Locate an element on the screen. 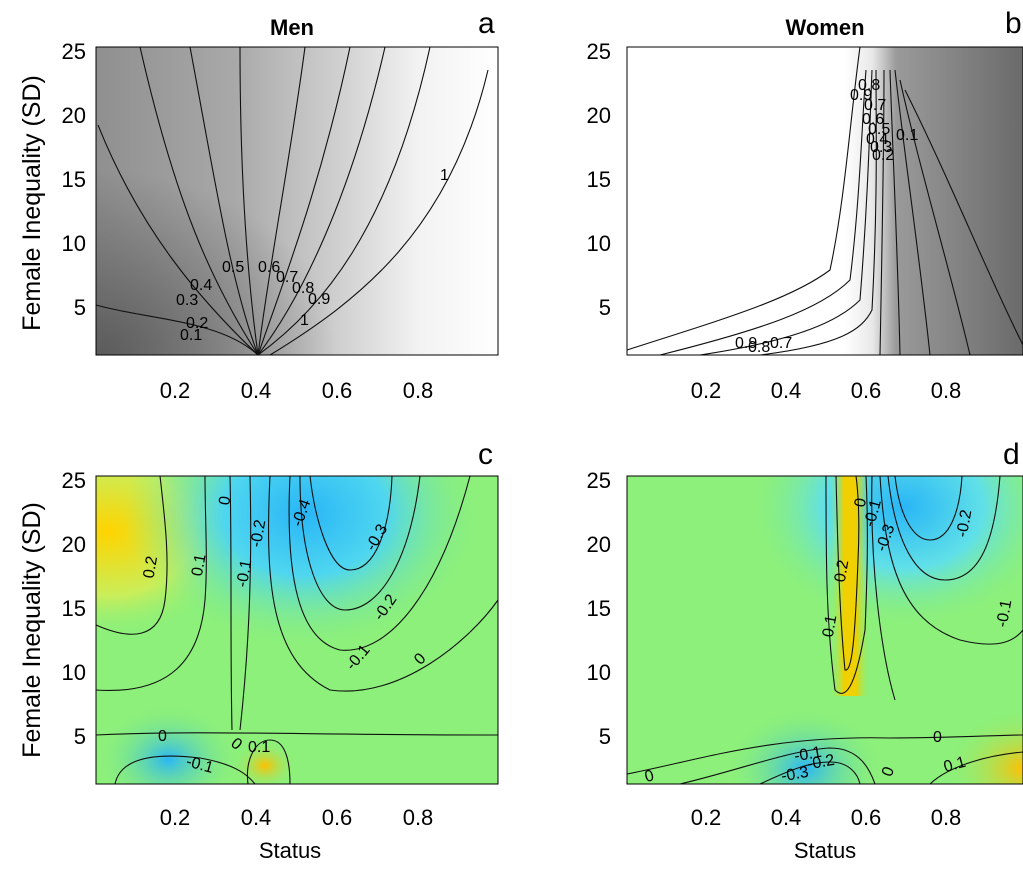 This screenshot has width=1023, height=873. panel-b-contours is located at coordinates (824, 201).